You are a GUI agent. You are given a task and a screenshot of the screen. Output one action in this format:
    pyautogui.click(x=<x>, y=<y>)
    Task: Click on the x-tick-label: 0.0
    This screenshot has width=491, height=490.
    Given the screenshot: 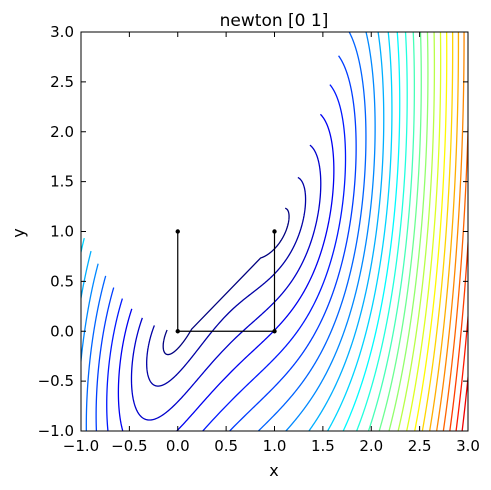 What is the action you would take?
    pyautogui.click(x=178, y=446)
    